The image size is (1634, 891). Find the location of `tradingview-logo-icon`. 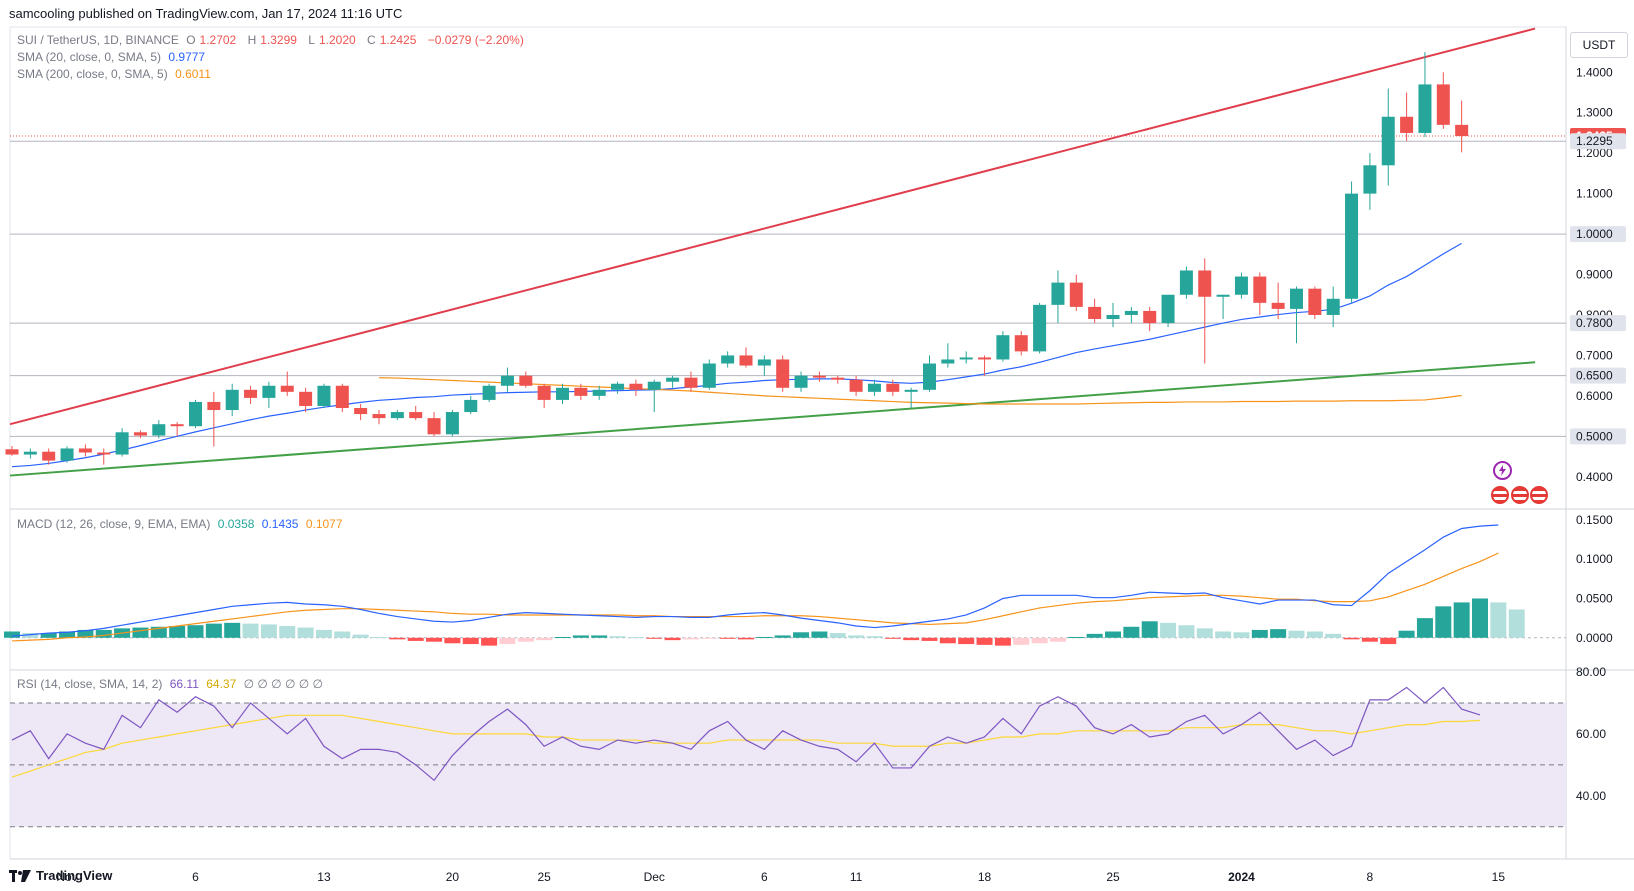

tradingview-logo-icon is located at coordinates (20, 875).